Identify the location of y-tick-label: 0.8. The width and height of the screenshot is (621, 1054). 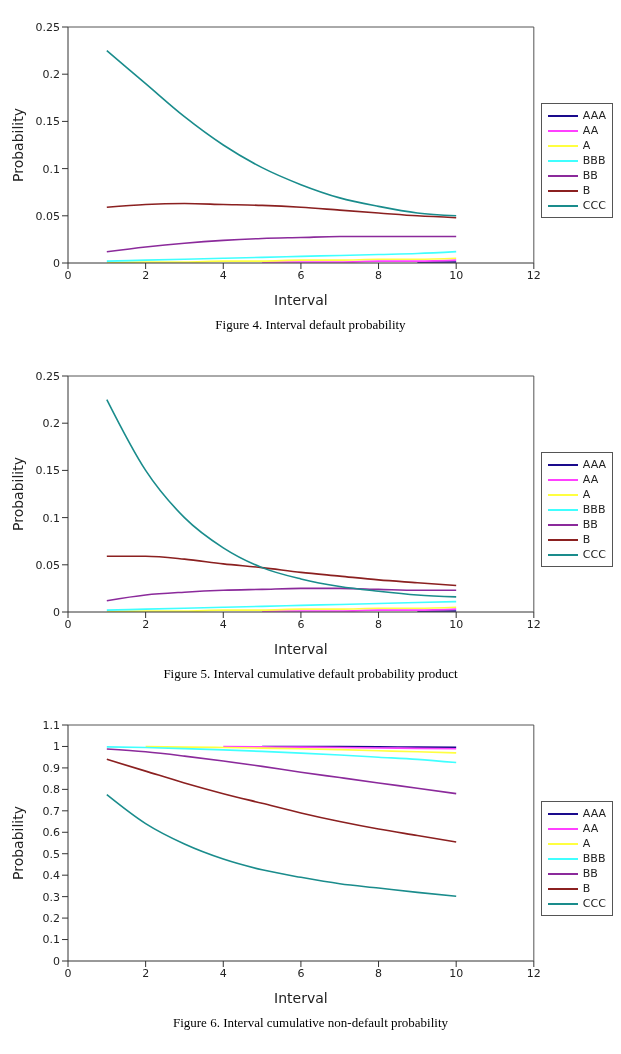
(51, 790).